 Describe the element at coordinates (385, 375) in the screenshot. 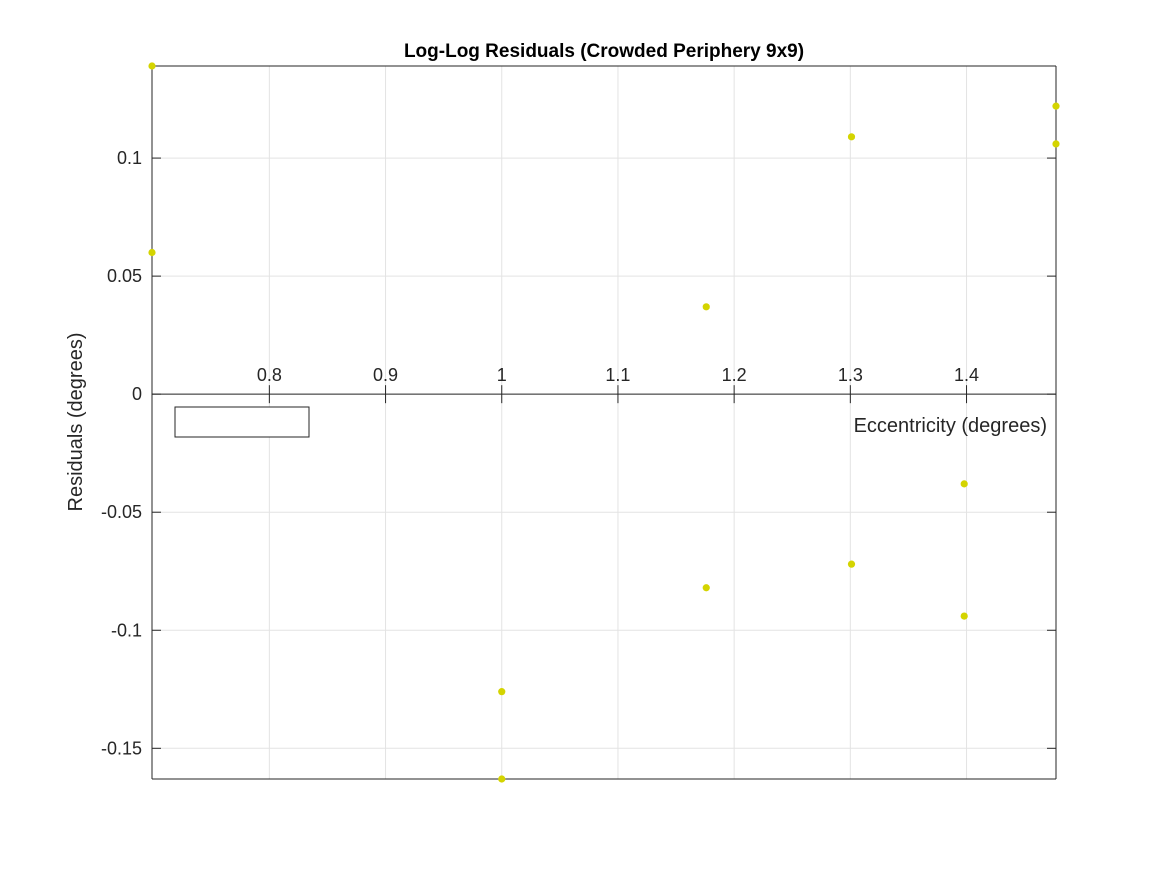

I see `x-tick-label: 0.9` at that location.